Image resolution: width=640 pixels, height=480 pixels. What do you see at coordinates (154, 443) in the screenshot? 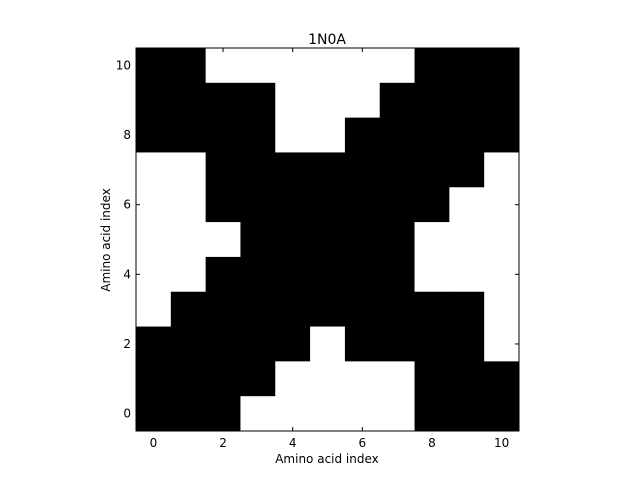
I see `x-tick-label: 0` at bounding box center [154, 443].